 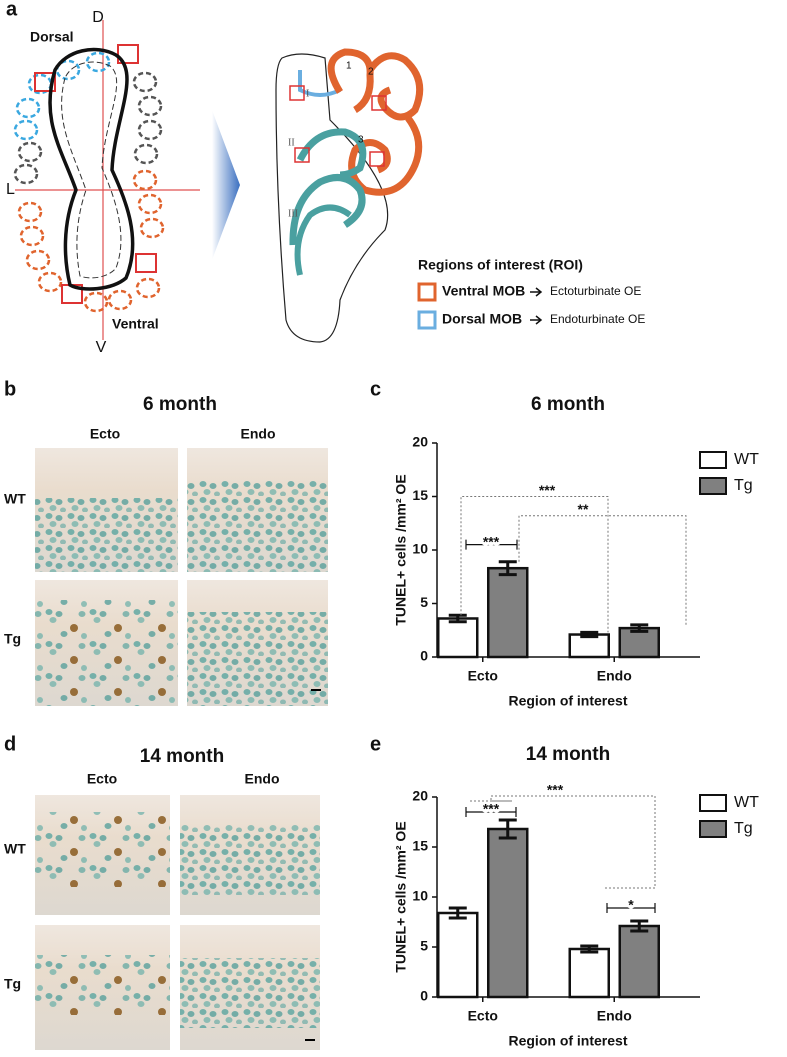 I want to click on roi-label: Ventral MOB, so click(x=483, y=291).